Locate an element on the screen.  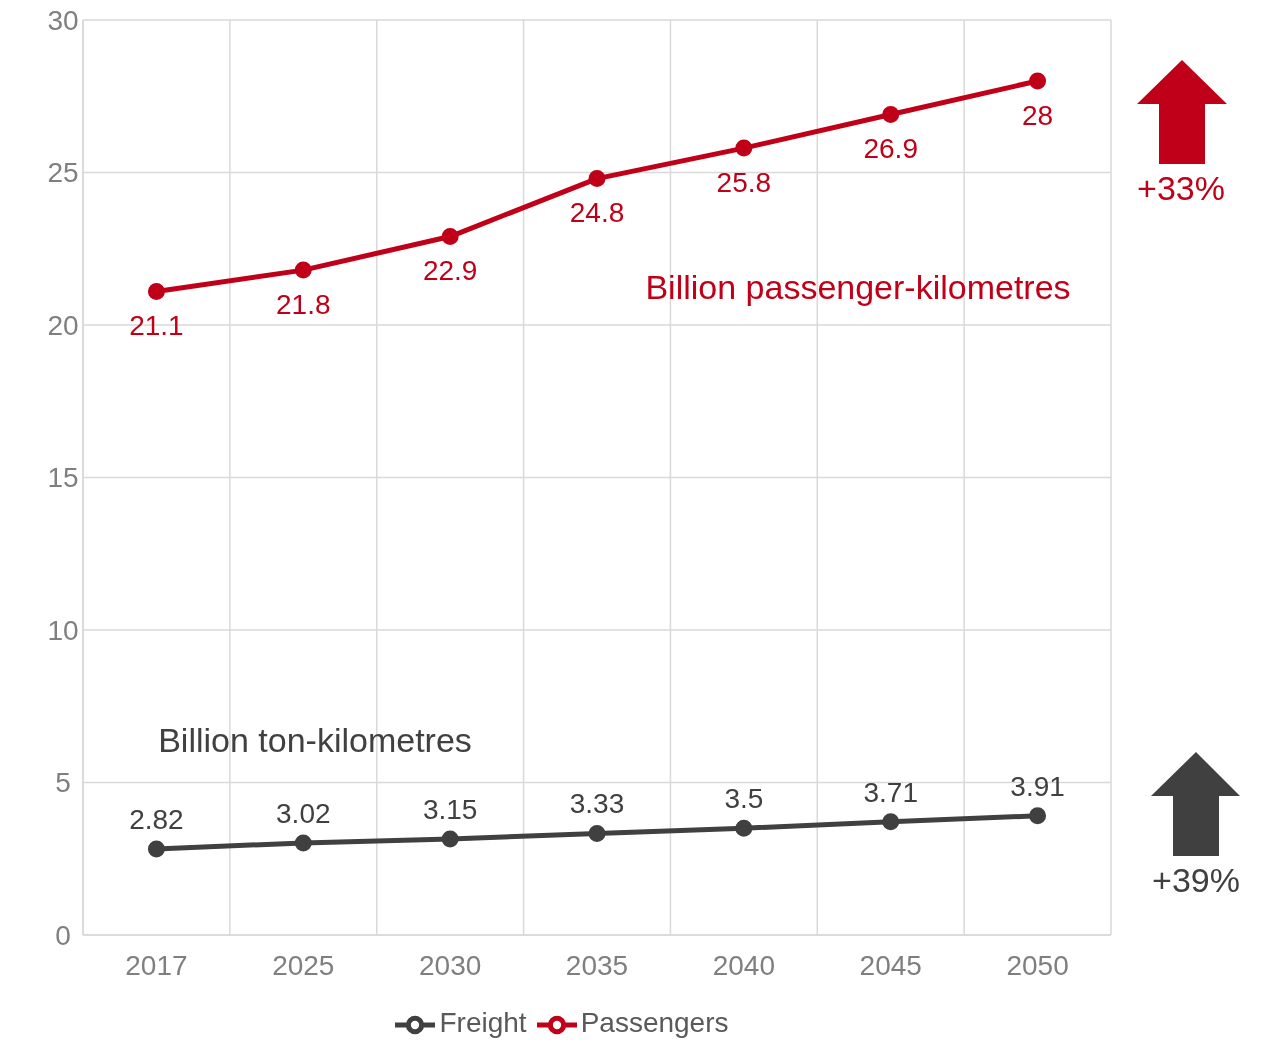
data-label: 3.71 is located at coordinates (890, 792).